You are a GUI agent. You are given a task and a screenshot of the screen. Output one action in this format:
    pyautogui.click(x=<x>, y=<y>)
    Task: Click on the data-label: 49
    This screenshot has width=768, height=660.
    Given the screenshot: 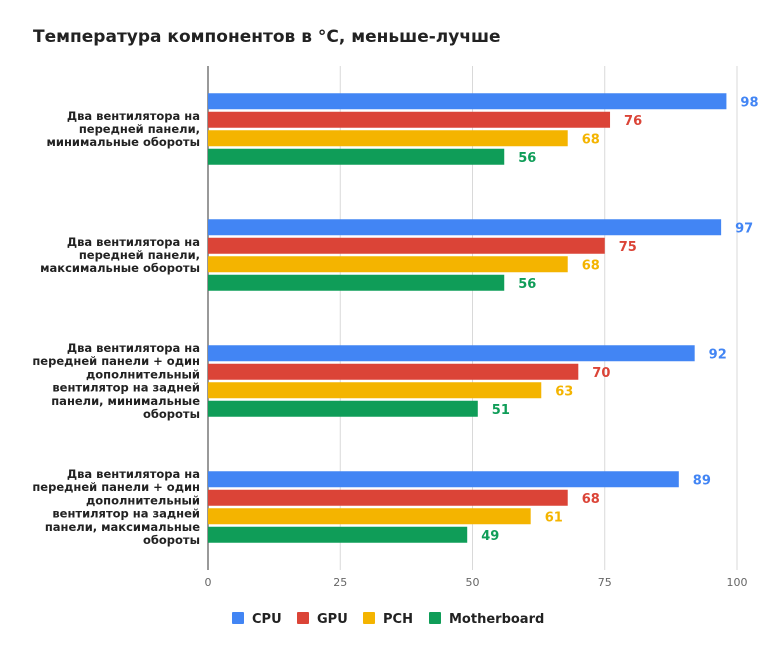 What is the action you would take?
    pyautogui.click(x=490, y=536)
    